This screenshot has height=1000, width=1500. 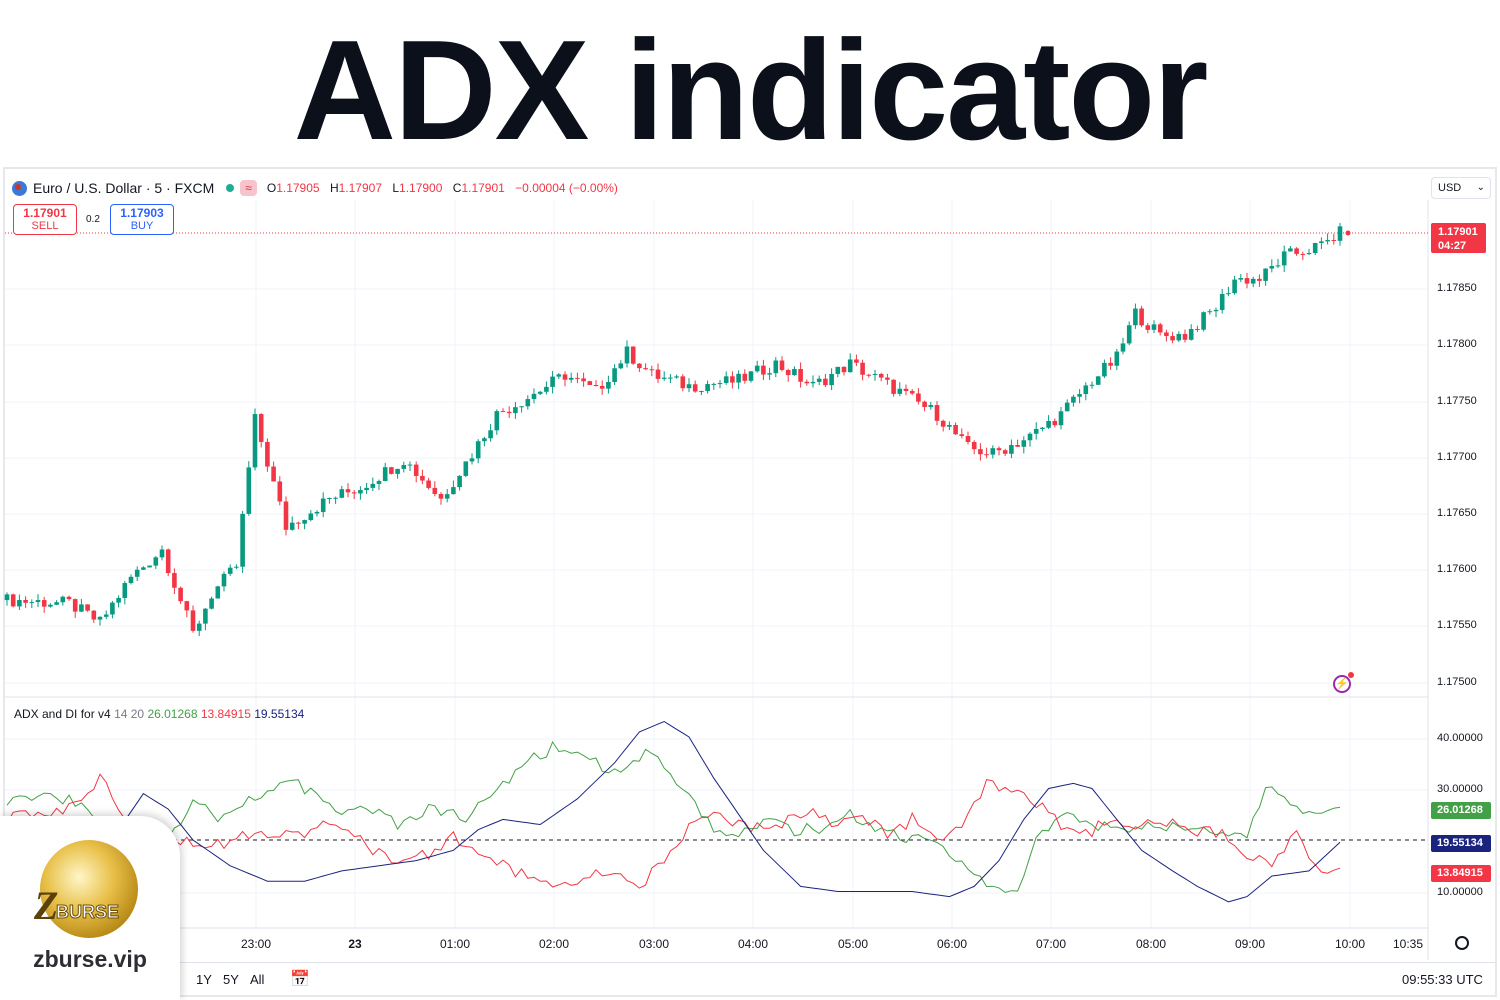 I want to click on price-axis-label: 1.17700, so click(x=1457, y=457).